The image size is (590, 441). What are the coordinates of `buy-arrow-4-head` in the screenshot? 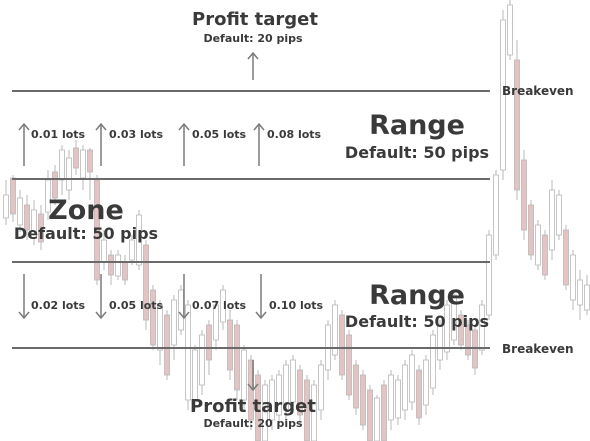 It's located at (259, 126).